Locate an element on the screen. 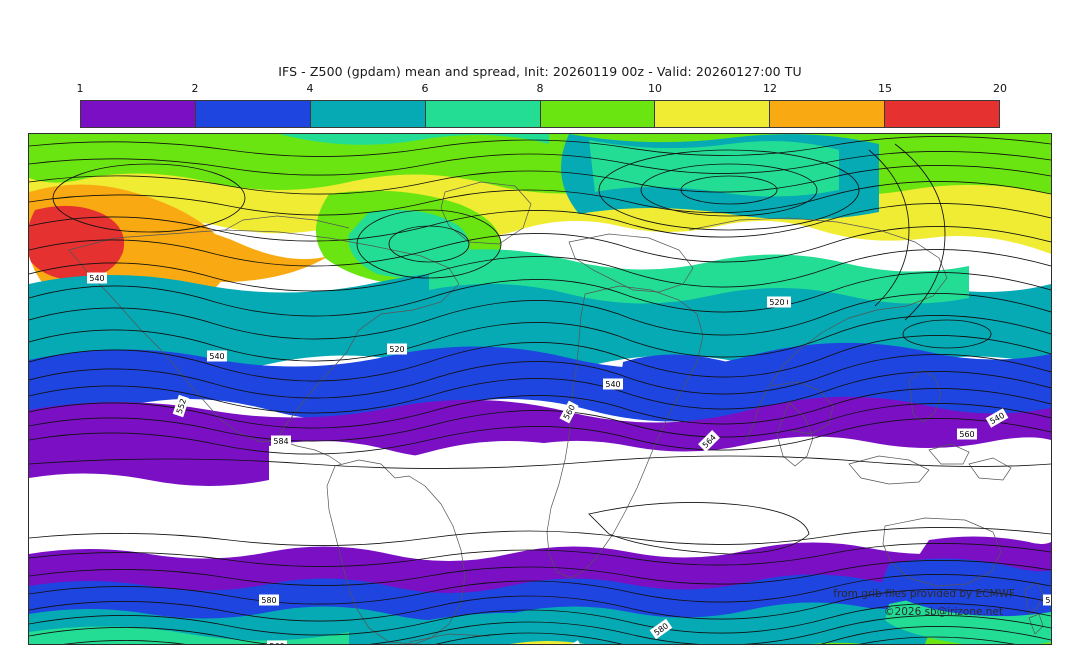  colorbar-gradient is located at coordinates (540, 114).